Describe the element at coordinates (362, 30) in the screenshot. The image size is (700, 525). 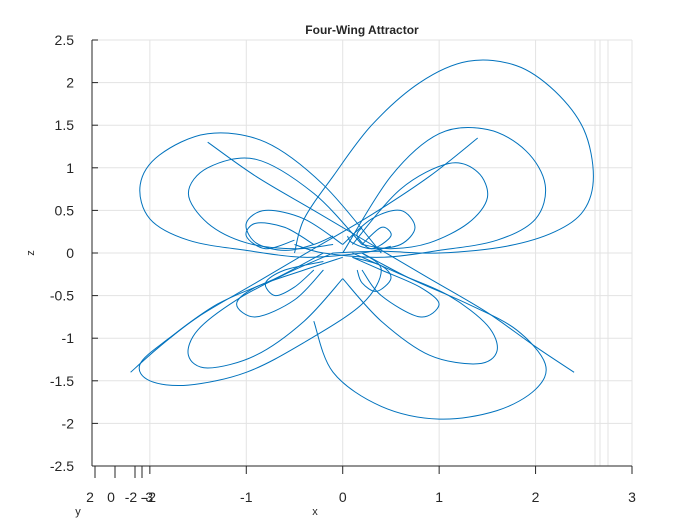
I see `chart-title: Four-Wing Attractor` at that location.